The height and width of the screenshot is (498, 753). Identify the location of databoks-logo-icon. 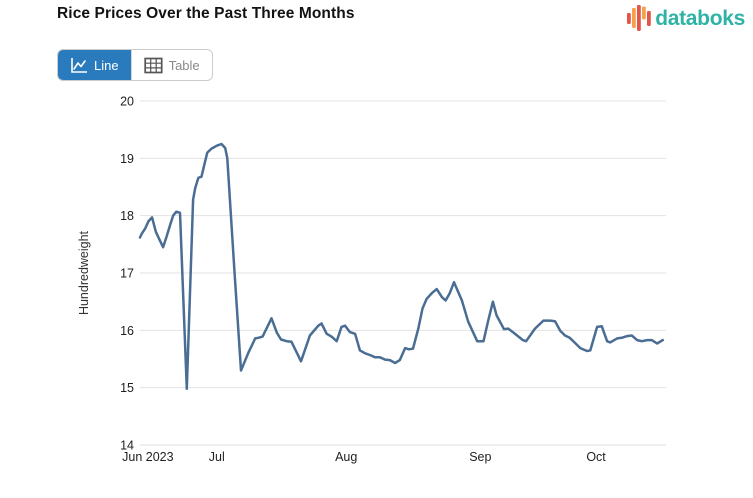
(639, 18).